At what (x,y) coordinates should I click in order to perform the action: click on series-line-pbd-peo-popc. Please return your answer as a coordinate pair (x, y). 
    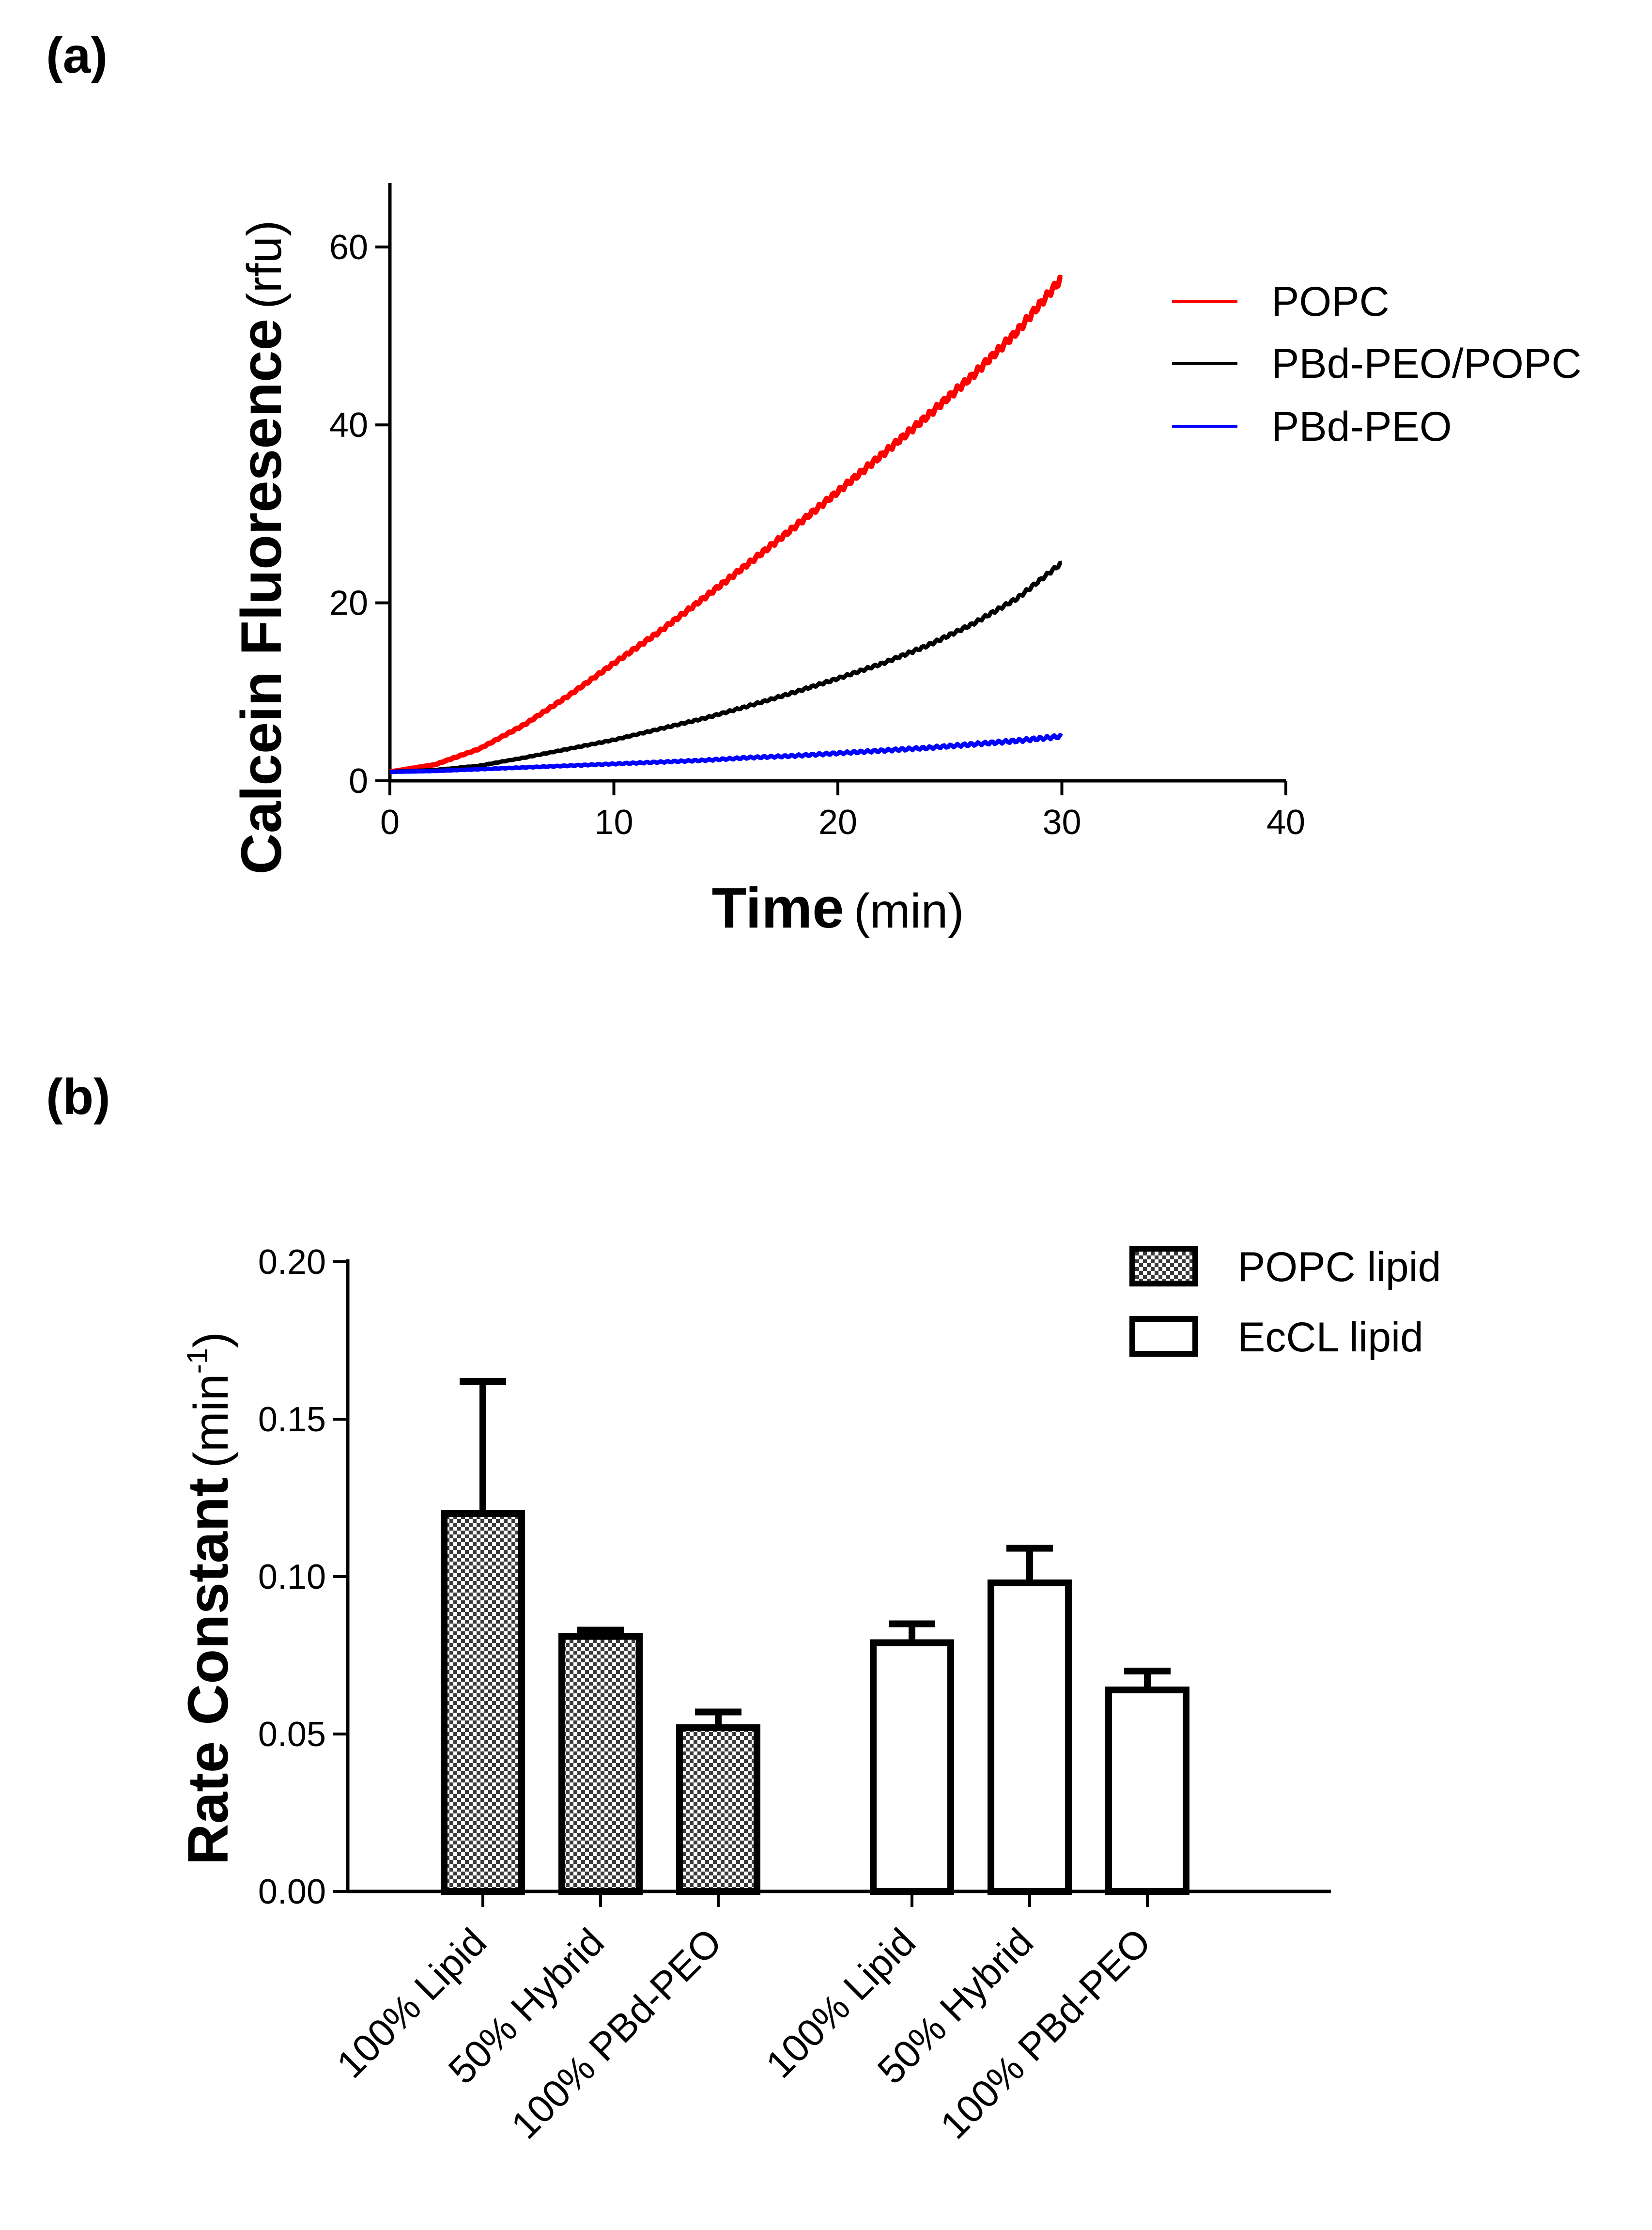
    Looking at the image, I should click on (726, 667).